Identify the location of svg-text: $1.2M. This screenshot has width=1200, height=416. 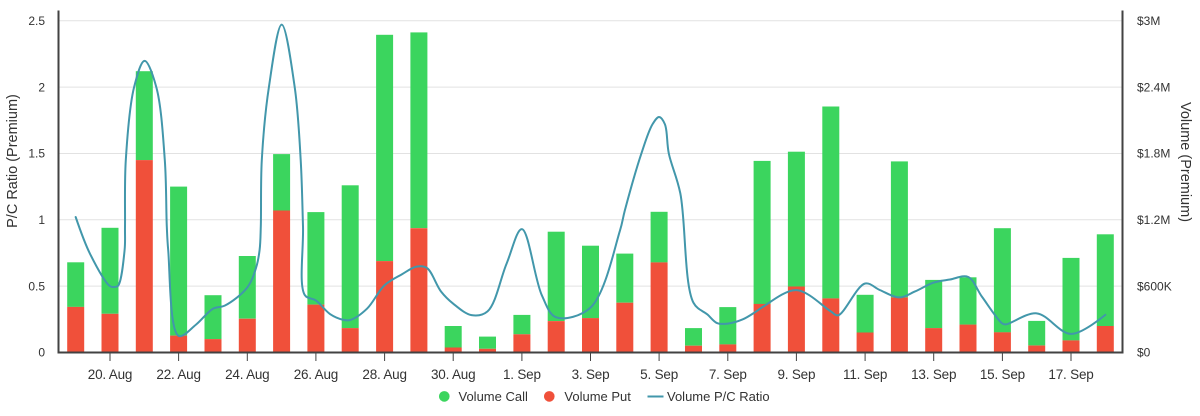
(1153, 220).